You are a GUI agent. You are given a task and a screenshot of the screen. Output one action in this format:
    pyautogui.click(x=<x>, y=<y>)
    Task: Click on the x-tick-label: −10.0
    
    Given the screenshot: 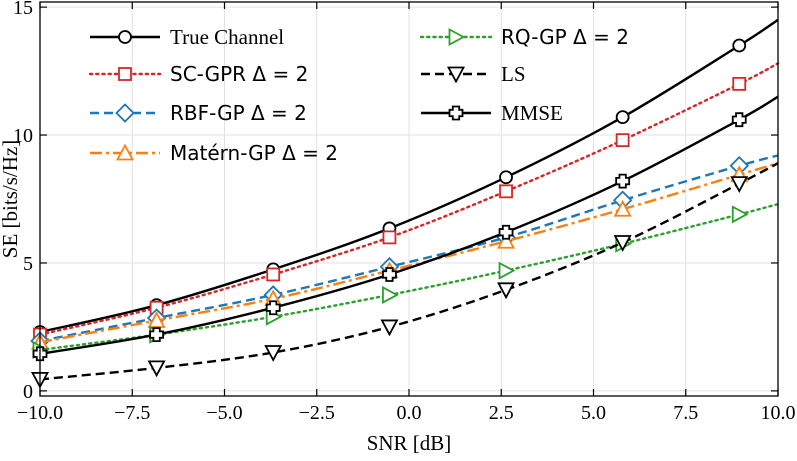 What is the action you would take?
    pyautogui.click(x=40, y=413)
    